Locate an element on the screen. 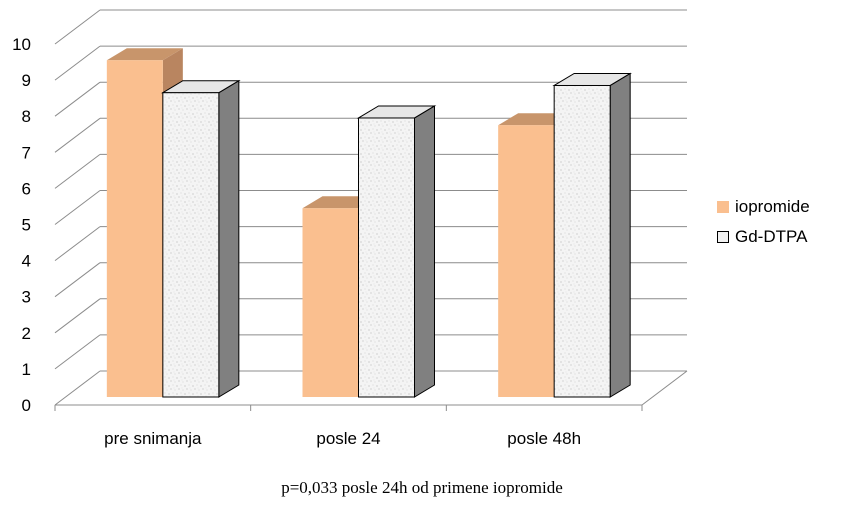  legend-swatch-gd-dtpa is located at coordinates (723, 237).